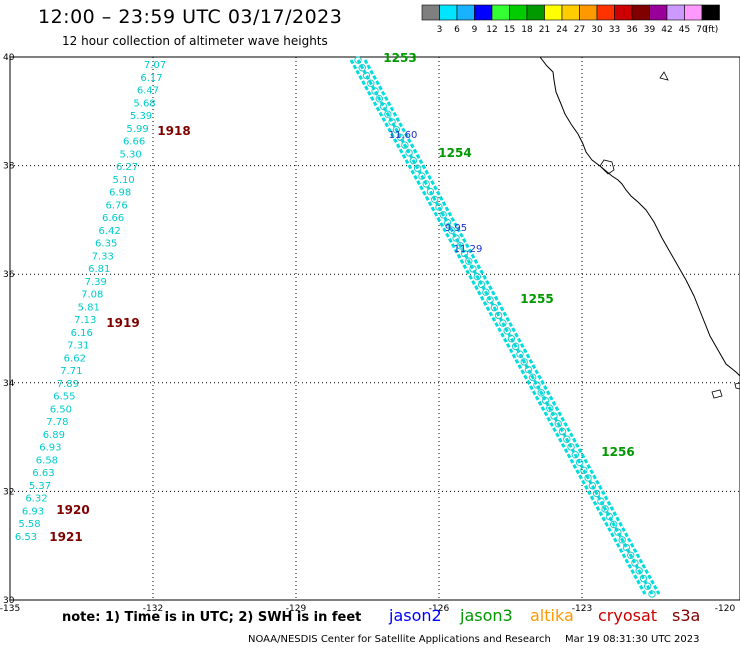 The image size is (740, 650). What do you see at coordinates (552, 615) in the screenshot?
I see `satellite-label: altika` at bounding box center [552, 615].